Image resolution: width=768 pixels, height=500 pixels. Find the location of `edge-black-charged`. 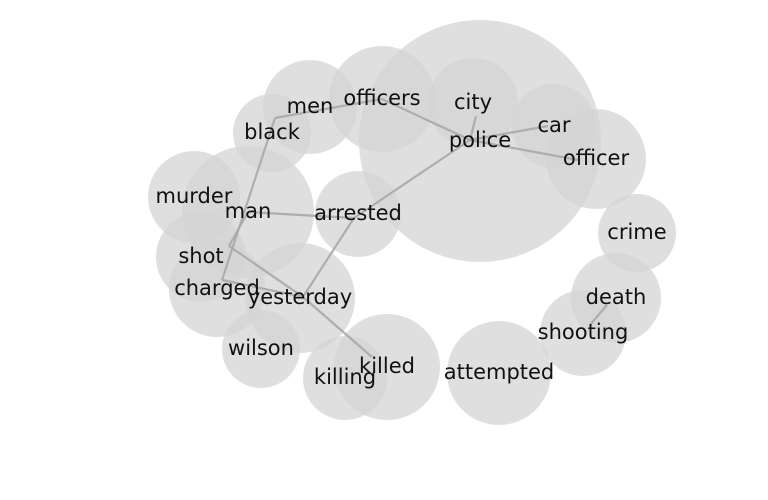

edge-black-charged is located at coordinates (248, 199).